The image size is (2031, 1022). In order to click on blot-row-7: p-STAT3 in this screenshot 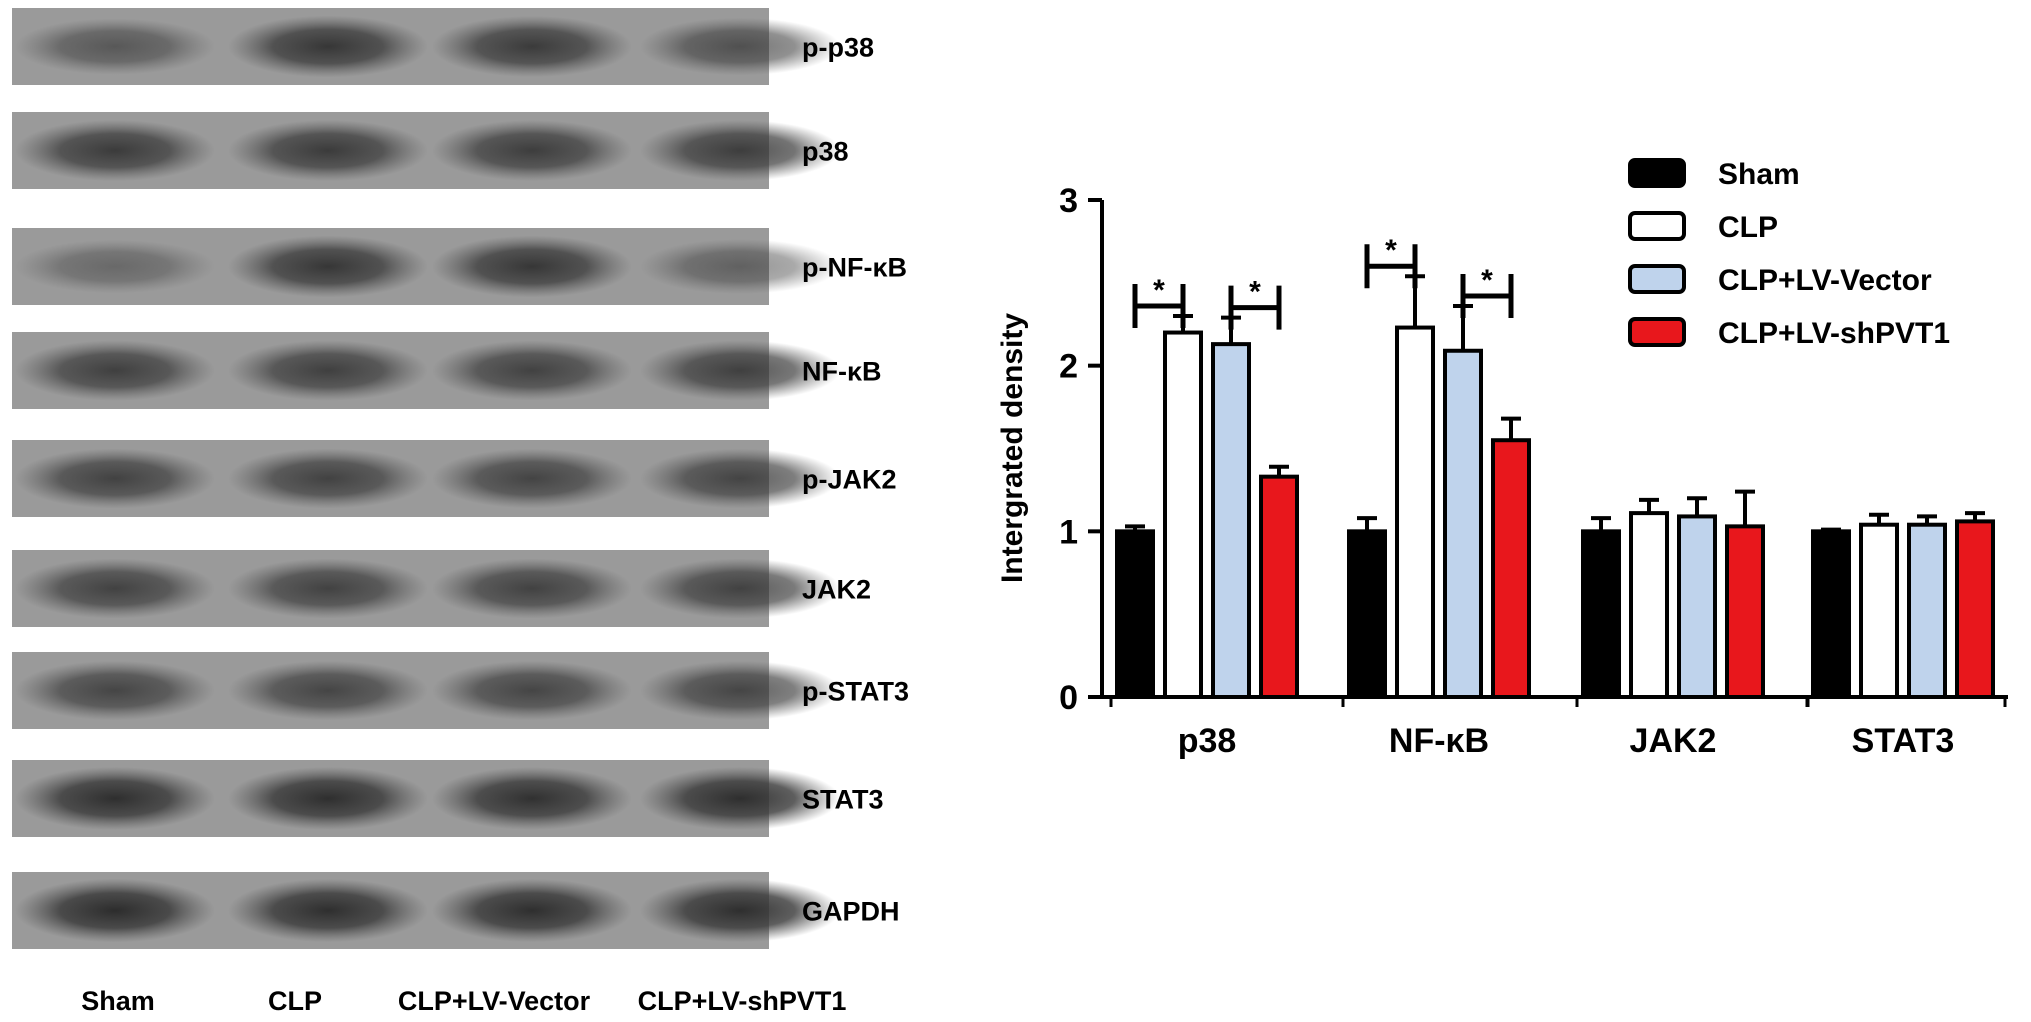, I will do `click(460, 690)`.